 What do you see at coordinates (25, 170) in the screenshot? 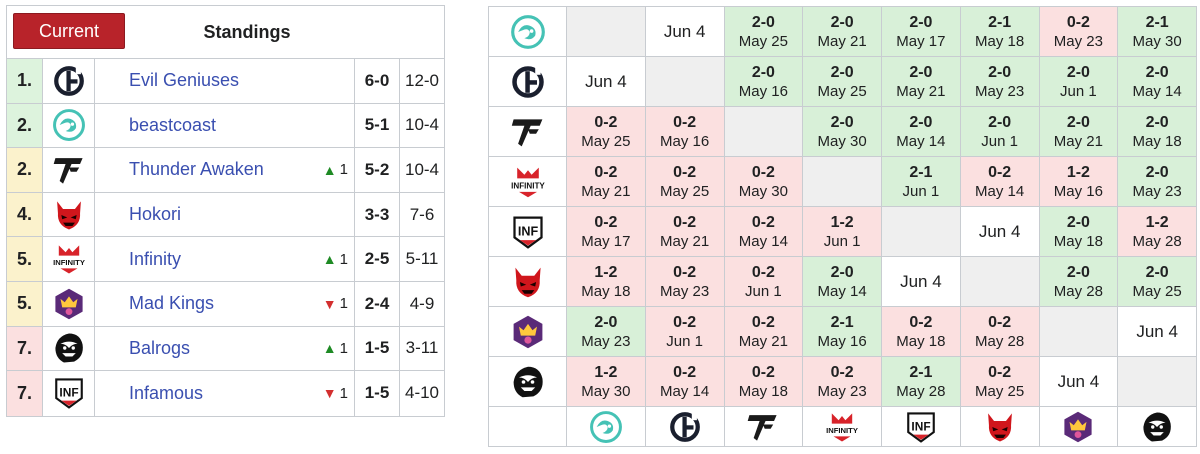
I see `rank-cell: 2.` at bounding box center [25, 170].